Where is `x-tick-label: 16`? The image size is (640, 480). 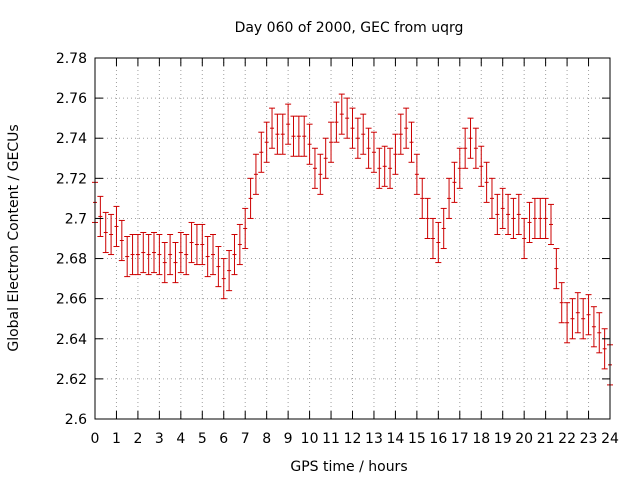 x-tick-label: 16 is located at coordinates (438, 439).